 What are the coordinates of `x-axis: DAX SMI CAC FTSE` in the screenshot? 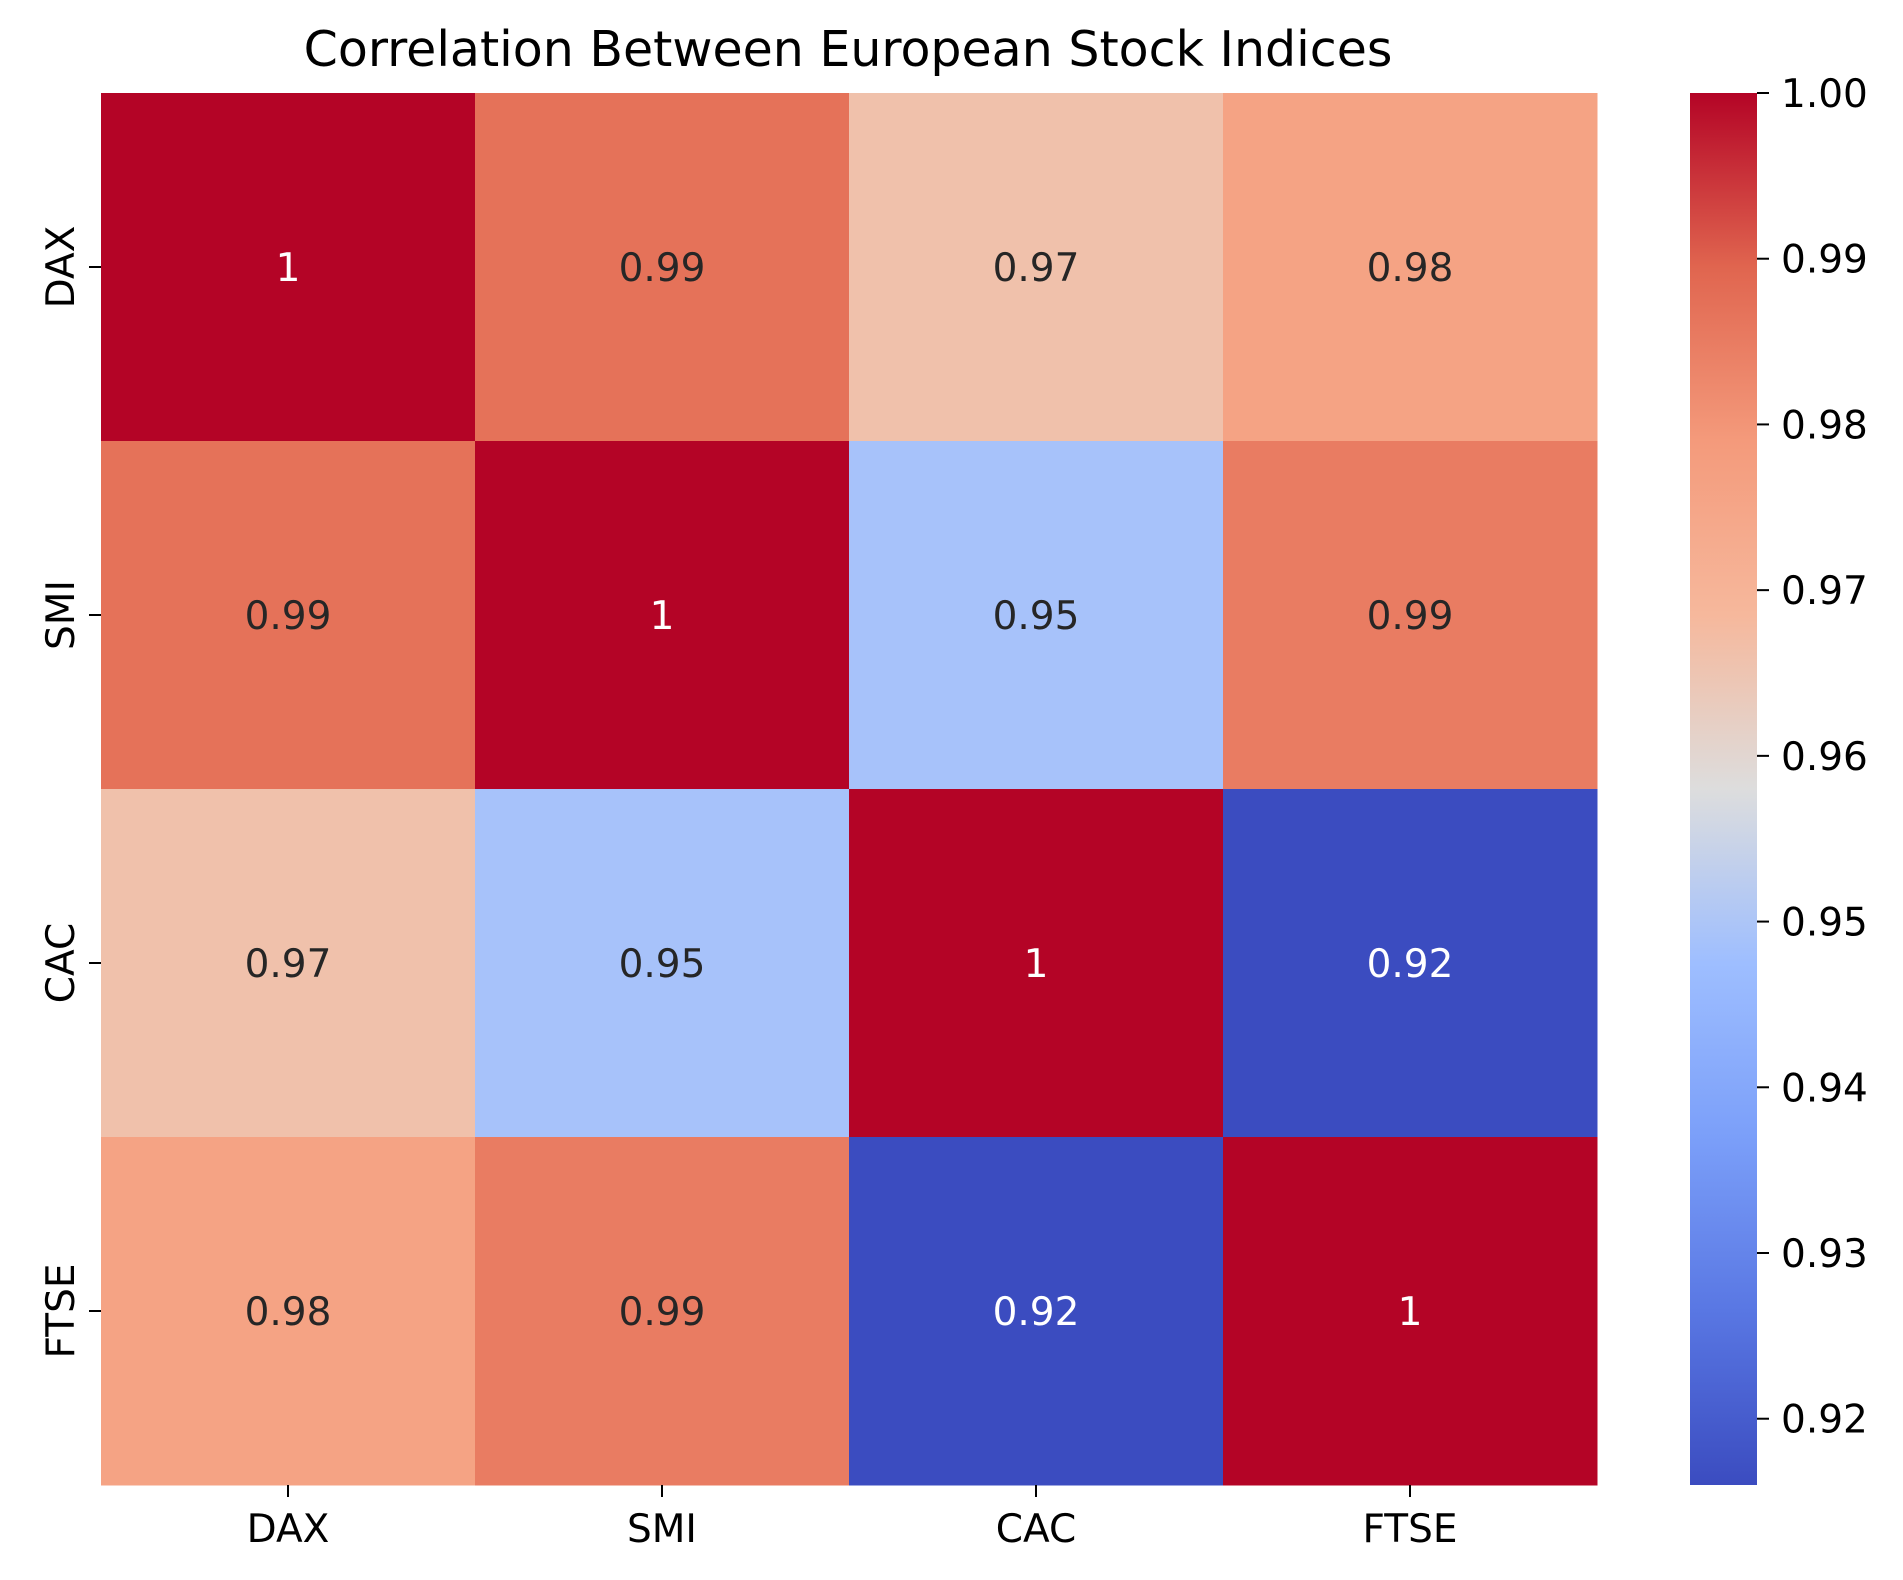 It's located at (852, 1518).